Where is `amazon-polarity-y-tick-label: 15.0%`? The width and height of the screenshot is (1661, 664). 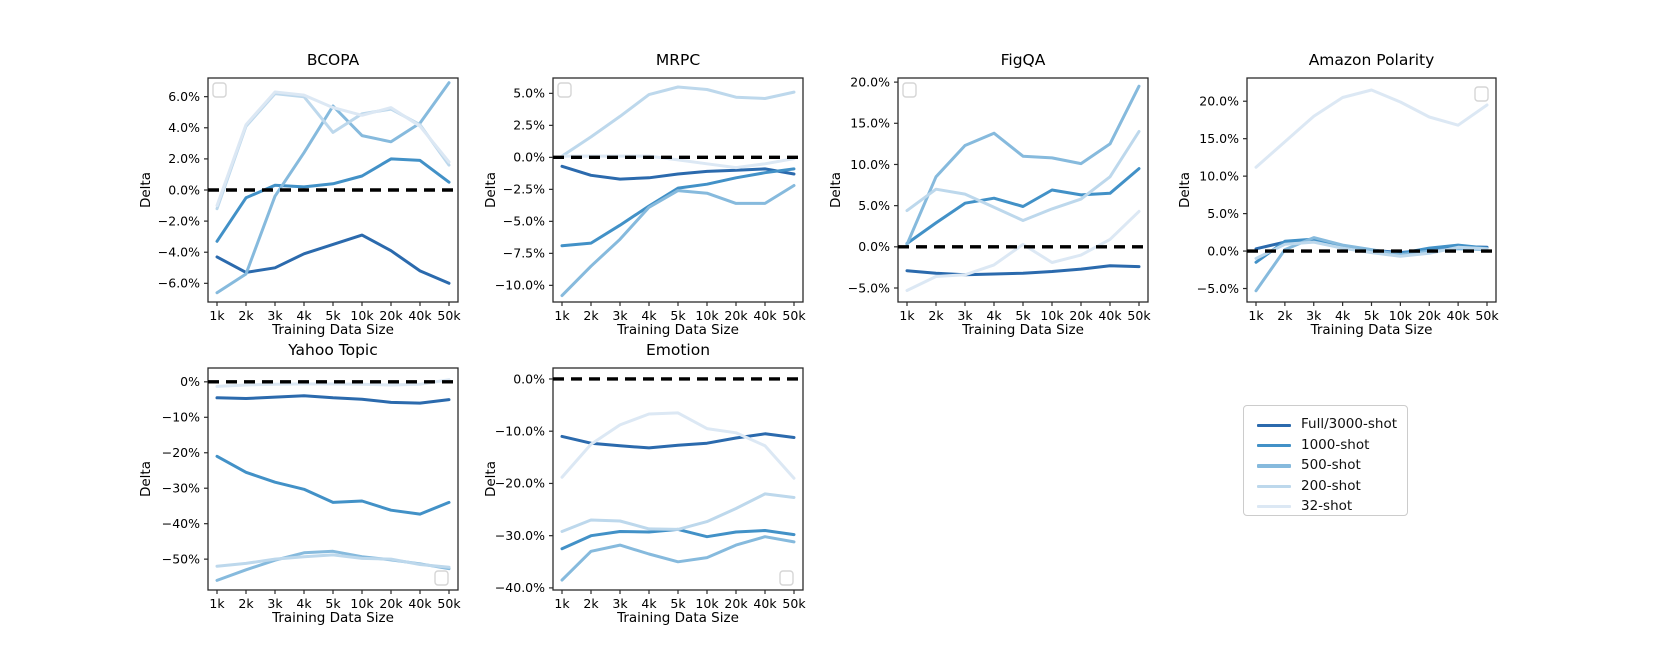 amazon-polarity-y-tick-label: 15.0% is located at coordinates (1219, 138).